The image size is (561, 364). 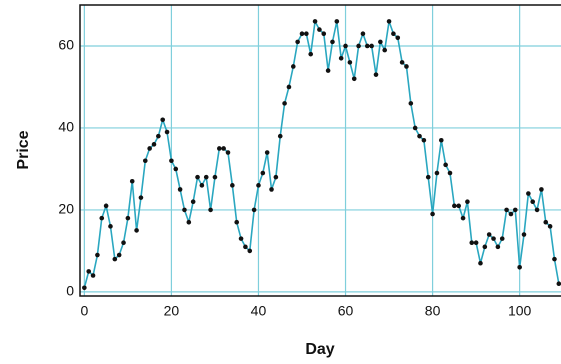 I want to click on y-tick-label: 60, so click(x=66, y=45).